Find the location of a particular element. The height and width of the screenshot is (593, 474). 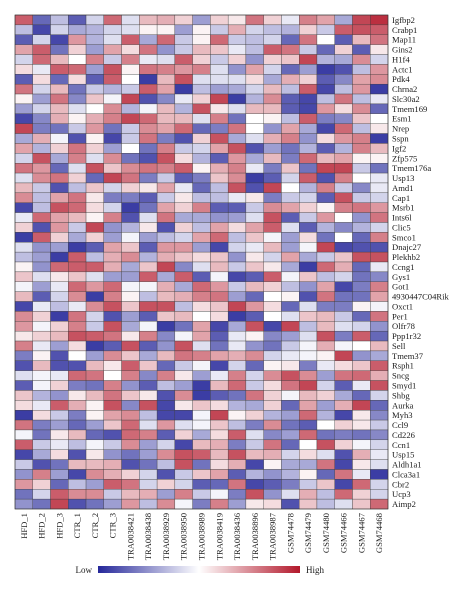

row-label: Igfbp2 is located at coordinates (403, 20).